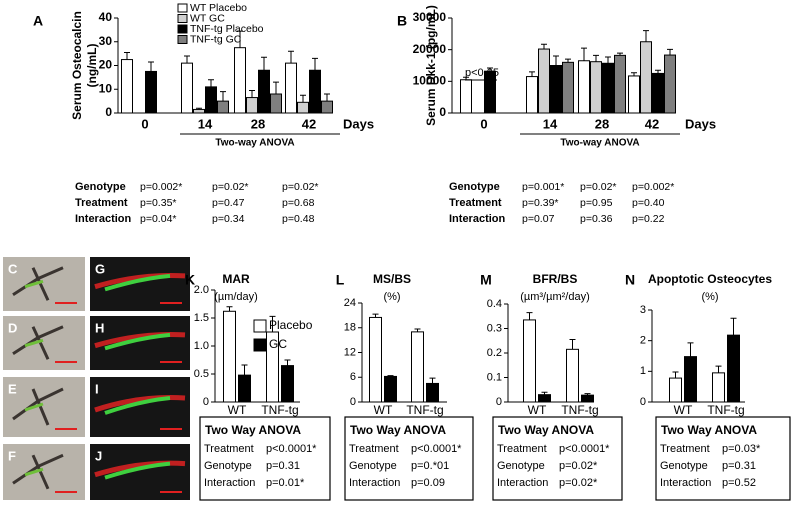 Image resolution: width=800 pixels, height=514 pixels. I want to click on panel-letter: J, so click(98, 455).